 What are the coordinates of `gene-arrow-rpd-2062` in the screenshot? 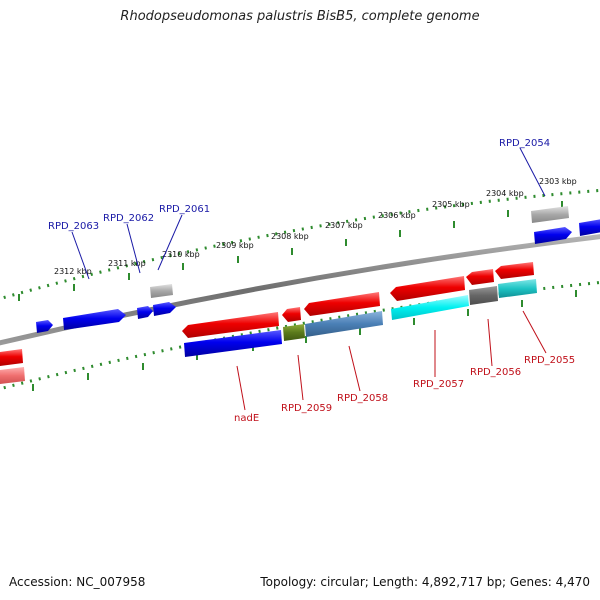 It's located at (145, 312).